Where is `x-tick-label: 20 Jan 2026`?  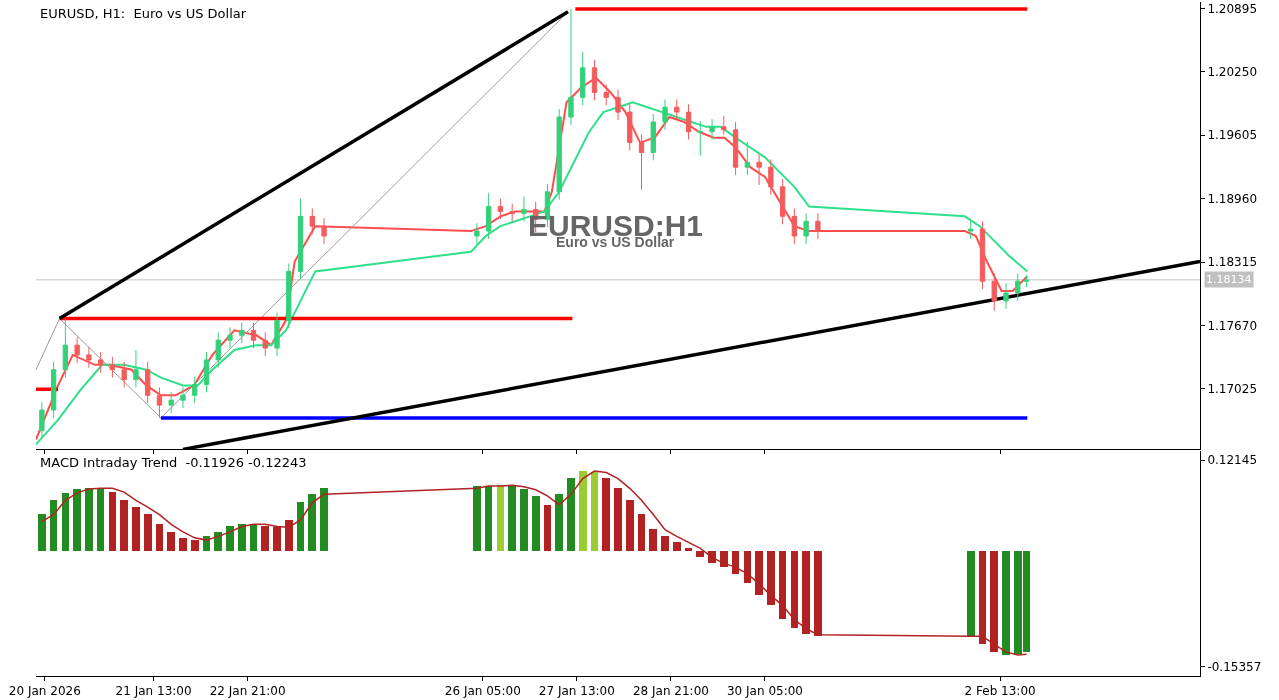 x-tick-label: 20 Jan 2026 is located at coordinates (44, 691).